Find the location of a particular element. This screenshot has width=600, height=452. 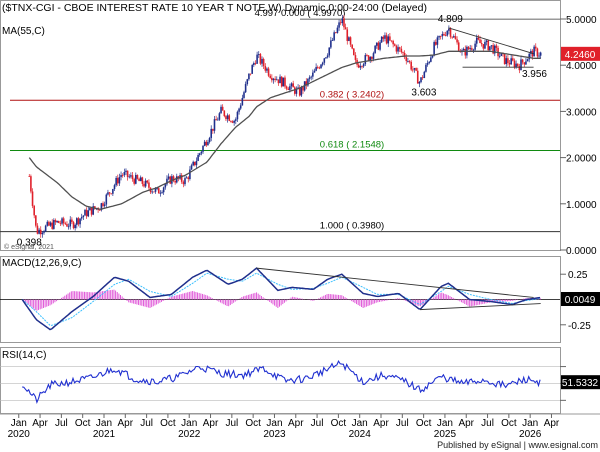

x-year-label-6: 2026 is located at coordinates (530, 434).